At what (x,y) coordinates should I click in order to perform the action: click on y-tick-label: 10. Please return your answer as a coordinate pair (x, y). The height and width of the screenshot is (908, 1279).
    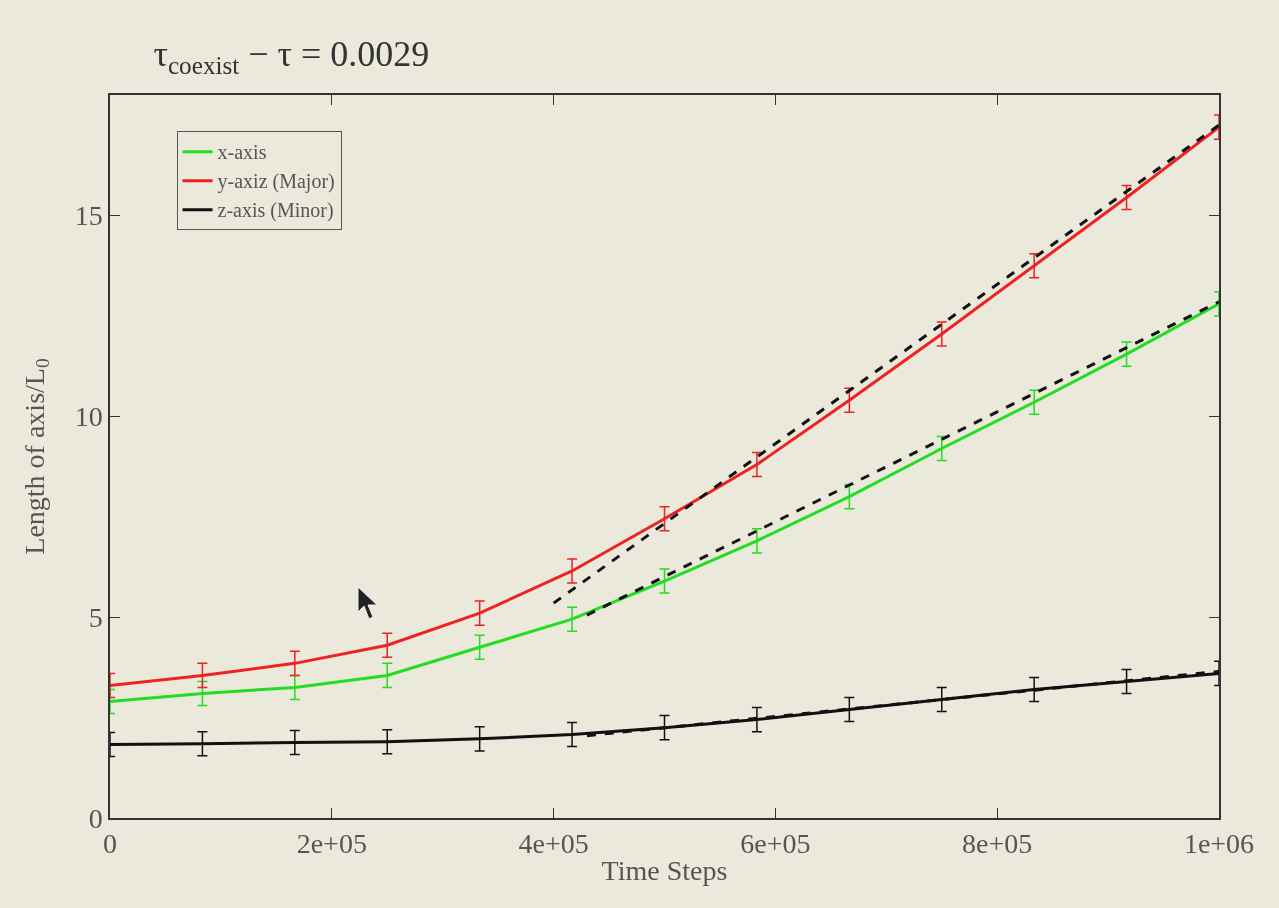
    Looking at the image, I should click on (88, 417).